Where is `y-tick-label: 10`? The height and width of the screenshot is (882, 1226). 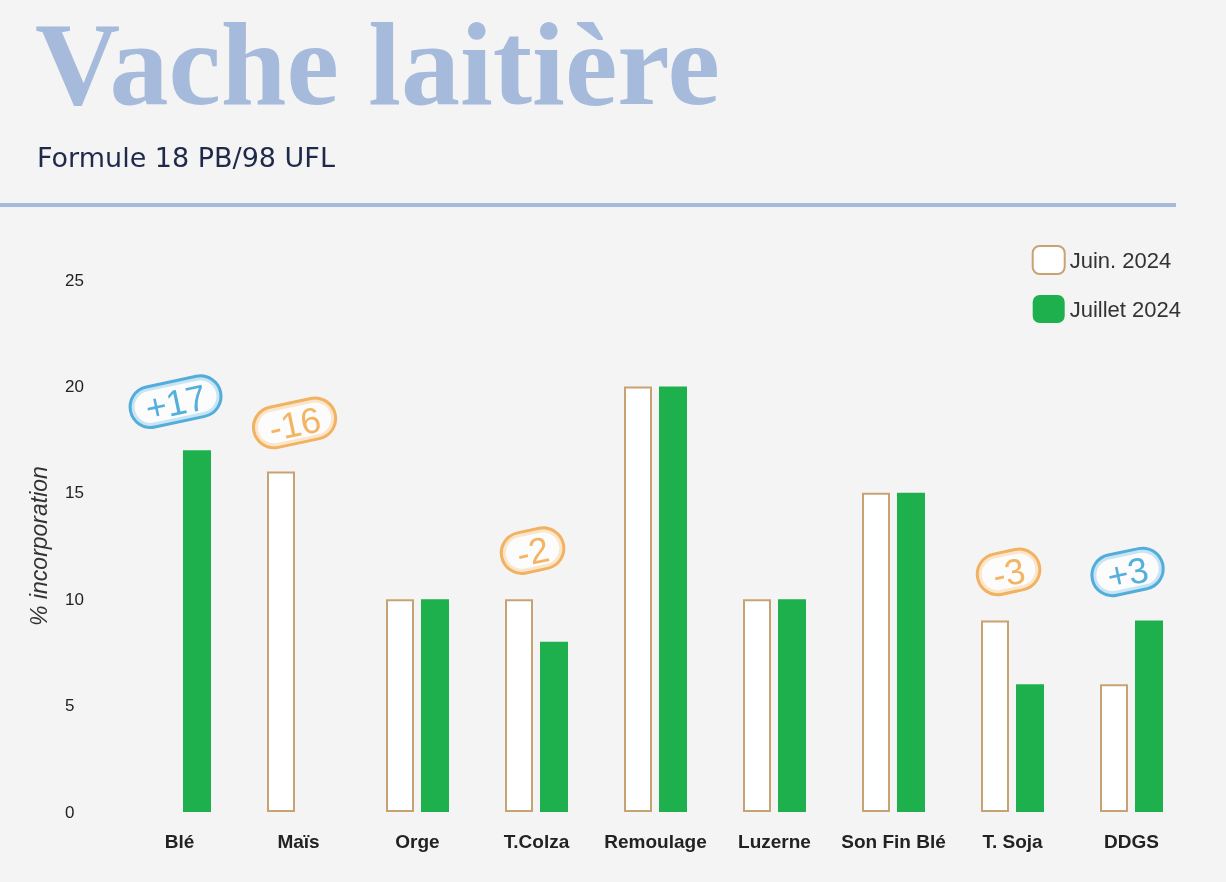 y-tick-label: 10 is located at coordinates (74, 599).